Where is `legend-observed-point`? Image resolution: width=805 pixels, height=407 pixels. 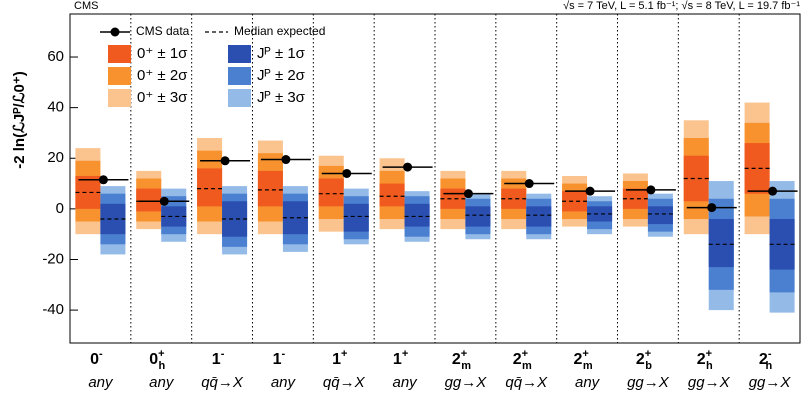 legend-observed-point is located at coordinates (115, 32).